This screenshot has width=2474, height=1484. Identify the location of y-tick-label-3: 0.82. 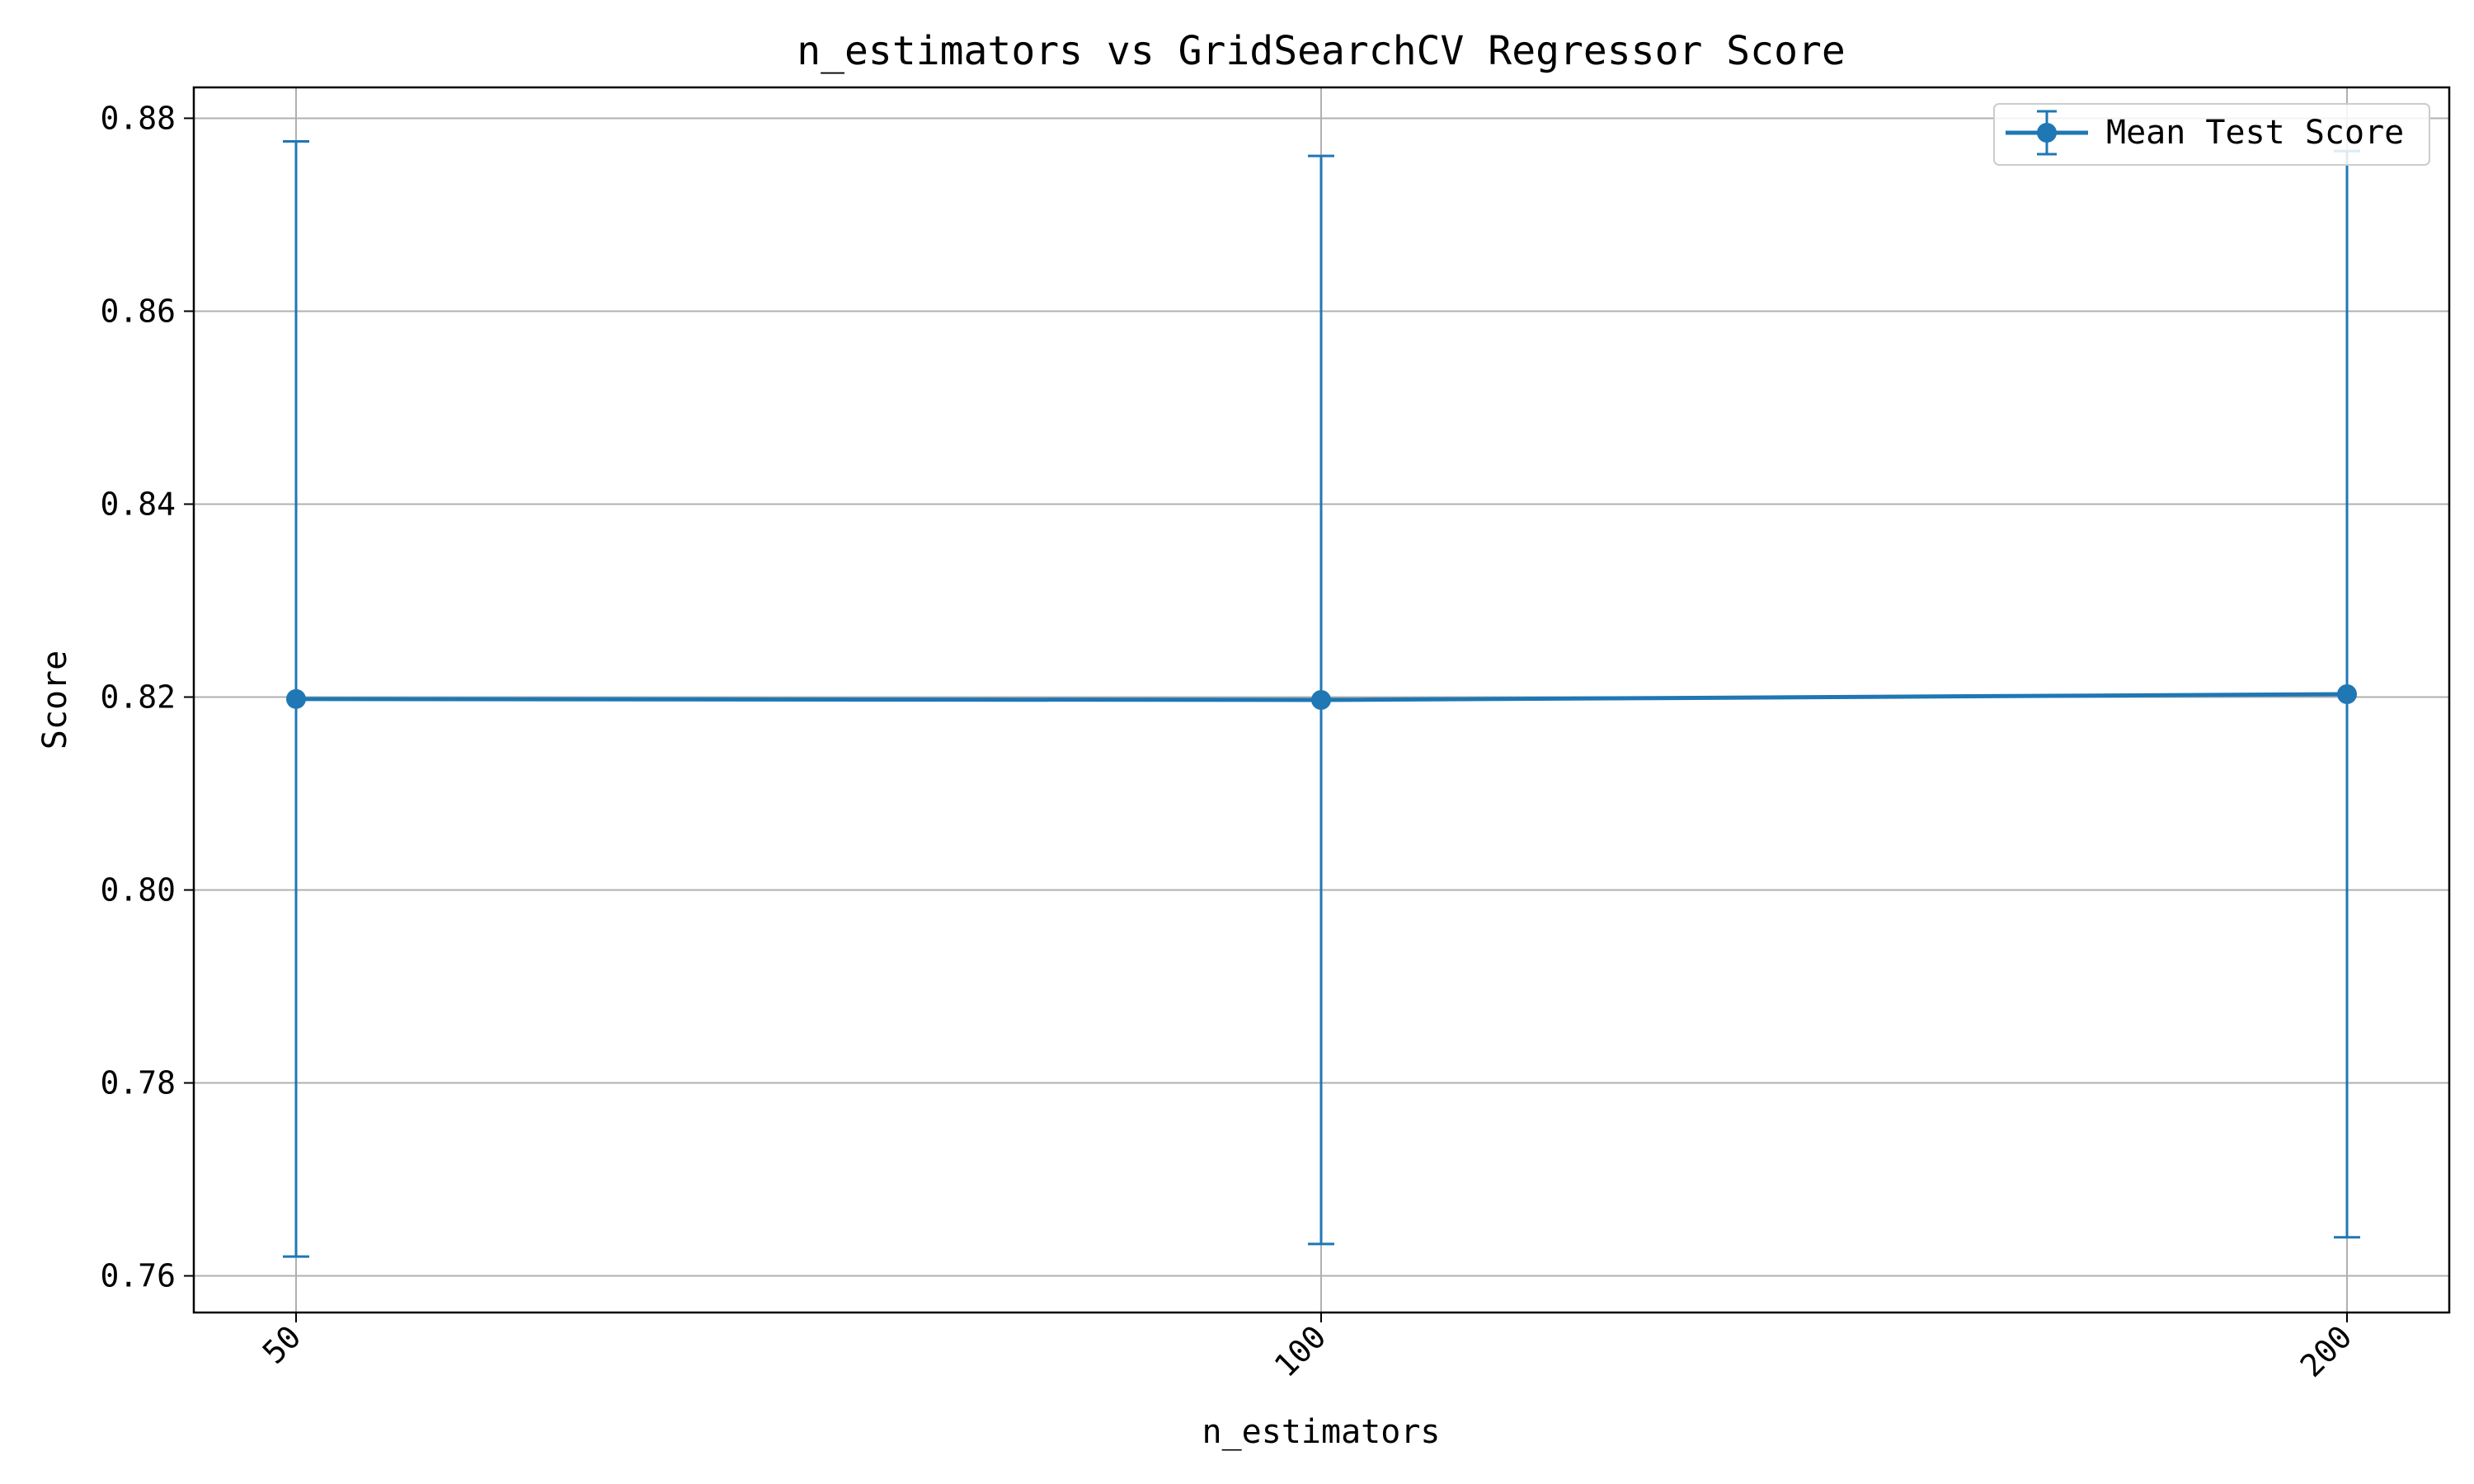
(138, 697).